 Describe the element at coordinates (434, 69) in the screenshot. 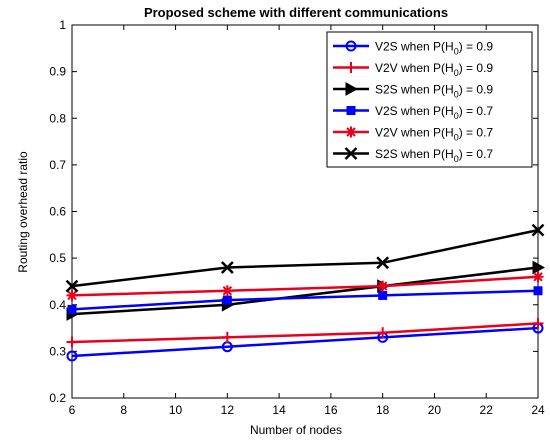

I see `legend-label: V2V when P(H0) = 0.9` at that location.